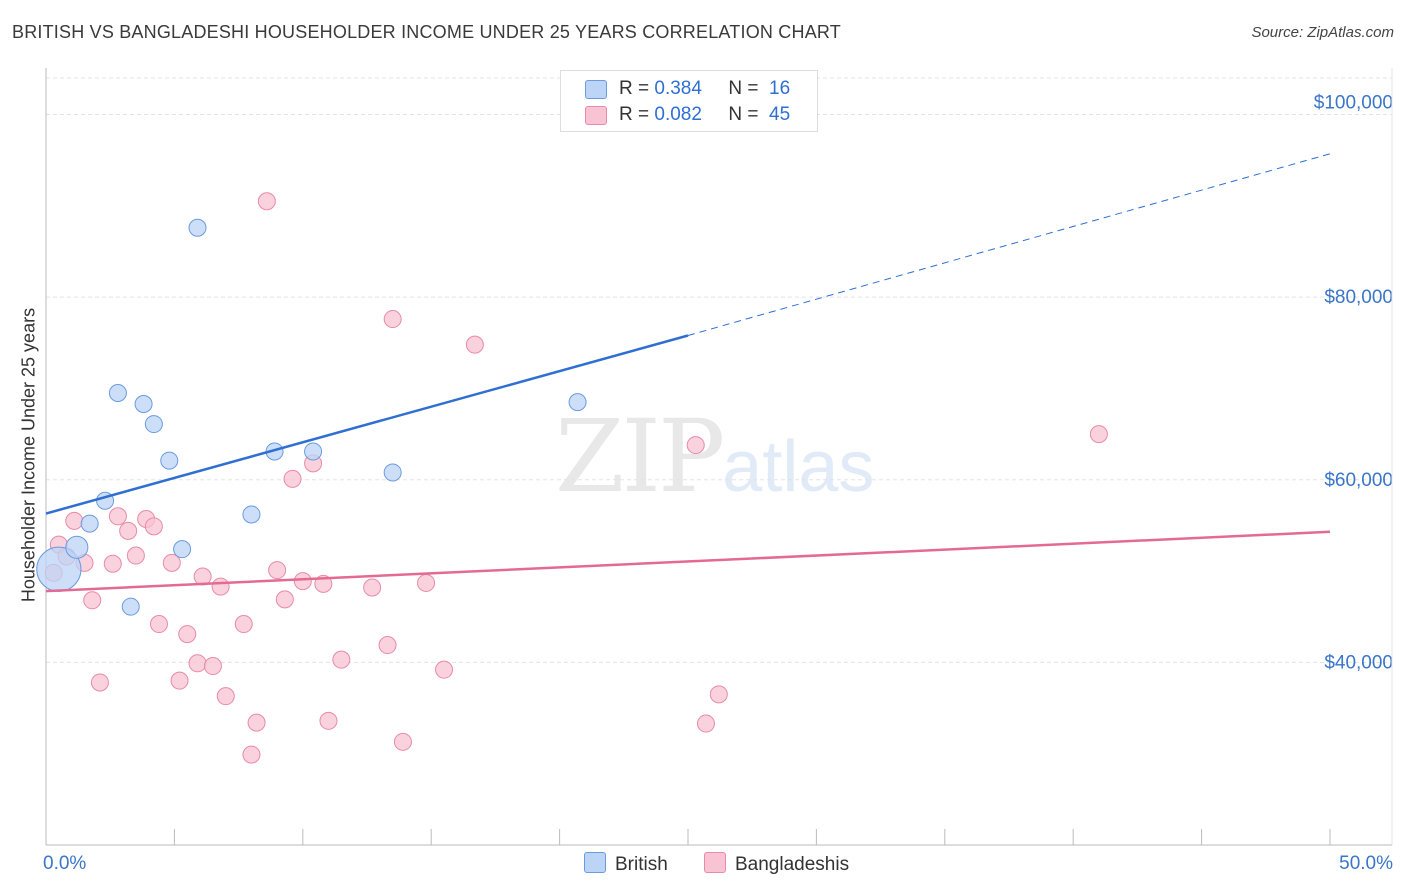  What do you see at coordinates (596, 115) in the screenshot?
I see `legend-swatch-bangladeshi` at bounding box center [596, 115].